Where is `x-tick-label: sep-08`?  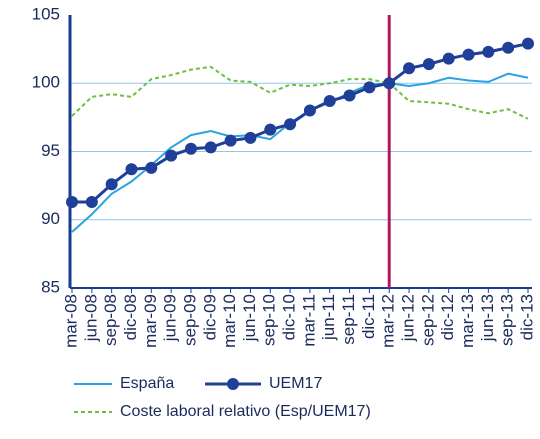 x-tick-label: sep-08 is located at coordinates (110, 320).